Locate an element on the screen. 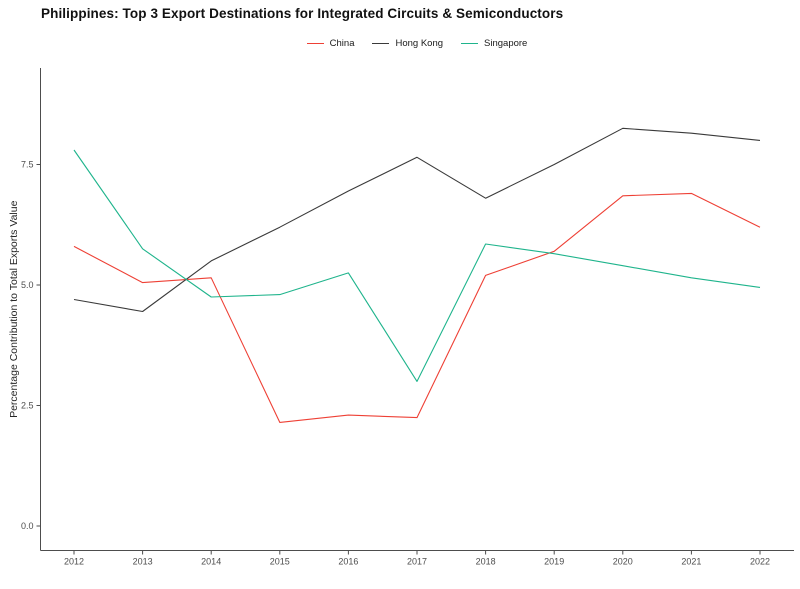 This screenshot has height=589, width=800. legend-label: Hong Kong is located at coordinates (419, 43).